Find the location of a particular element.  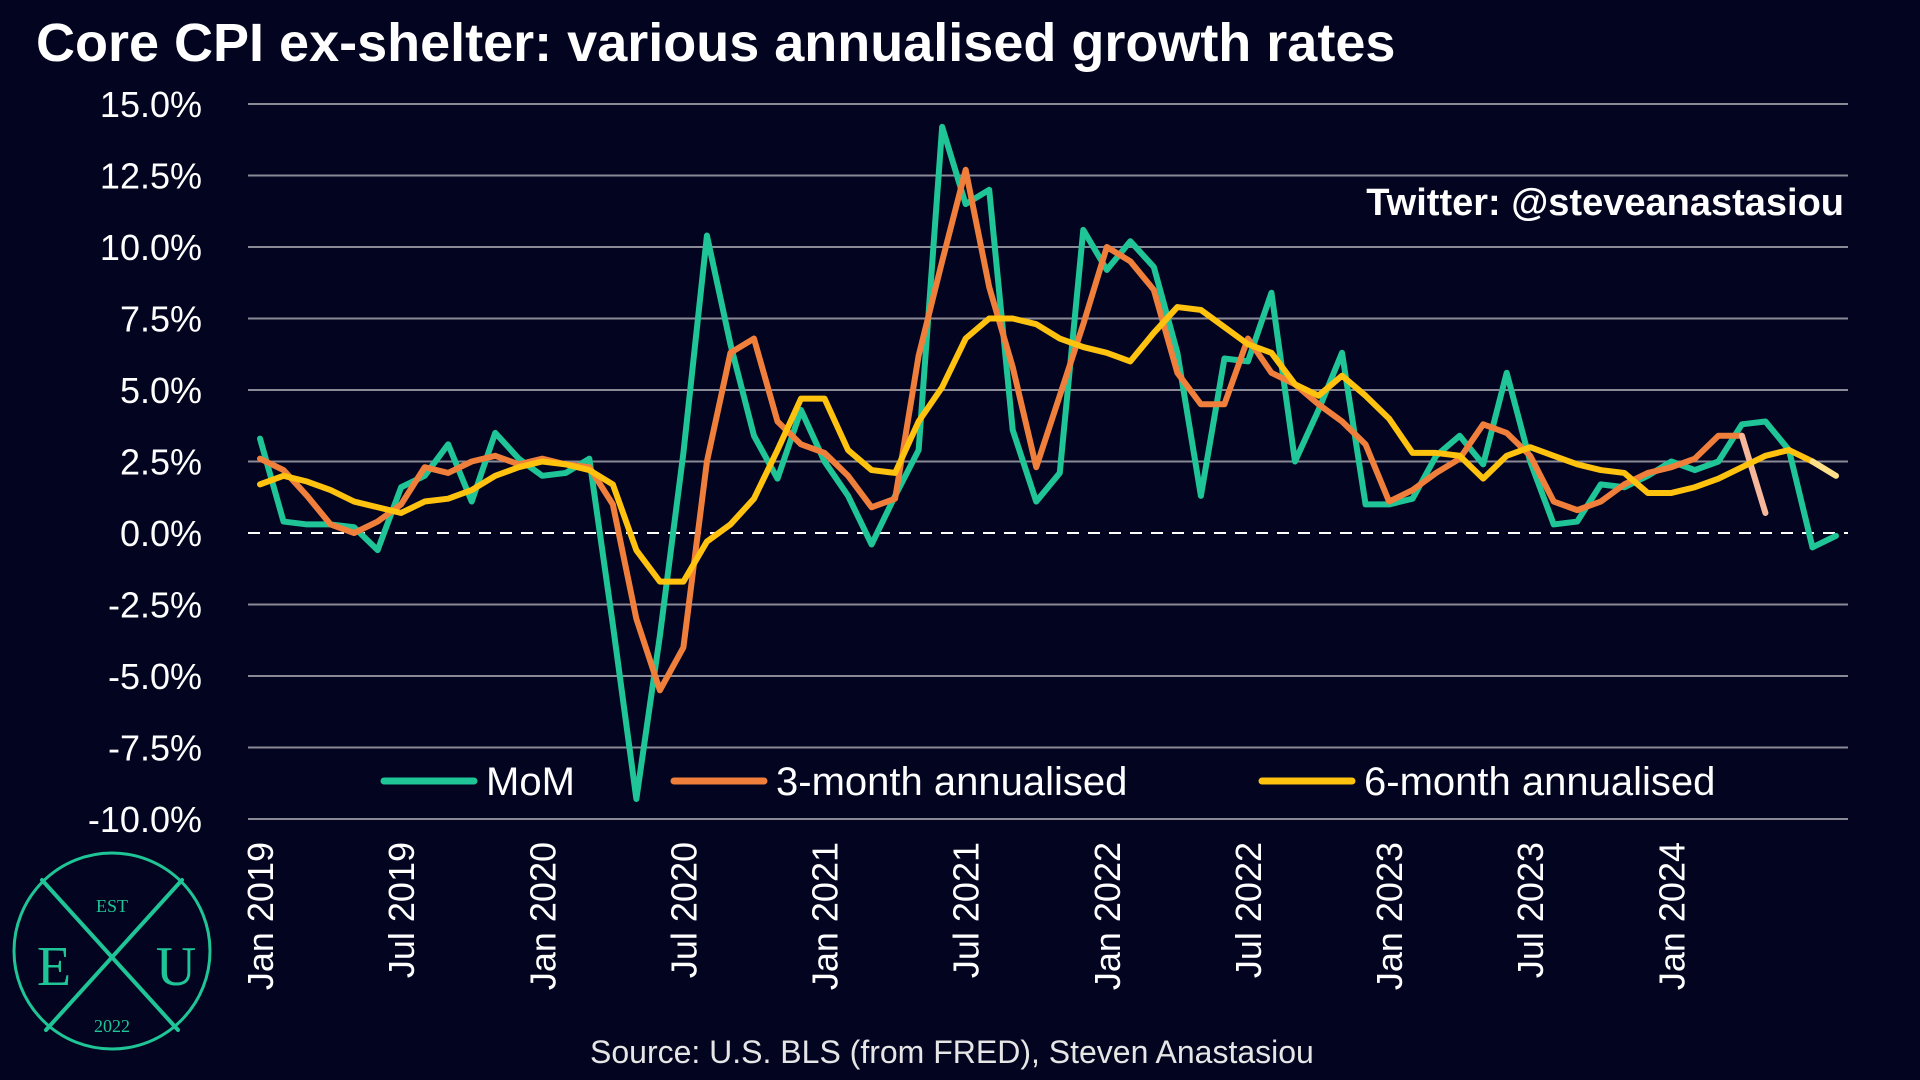

series-last-segment-mom is located at coordinates (1824, 541).